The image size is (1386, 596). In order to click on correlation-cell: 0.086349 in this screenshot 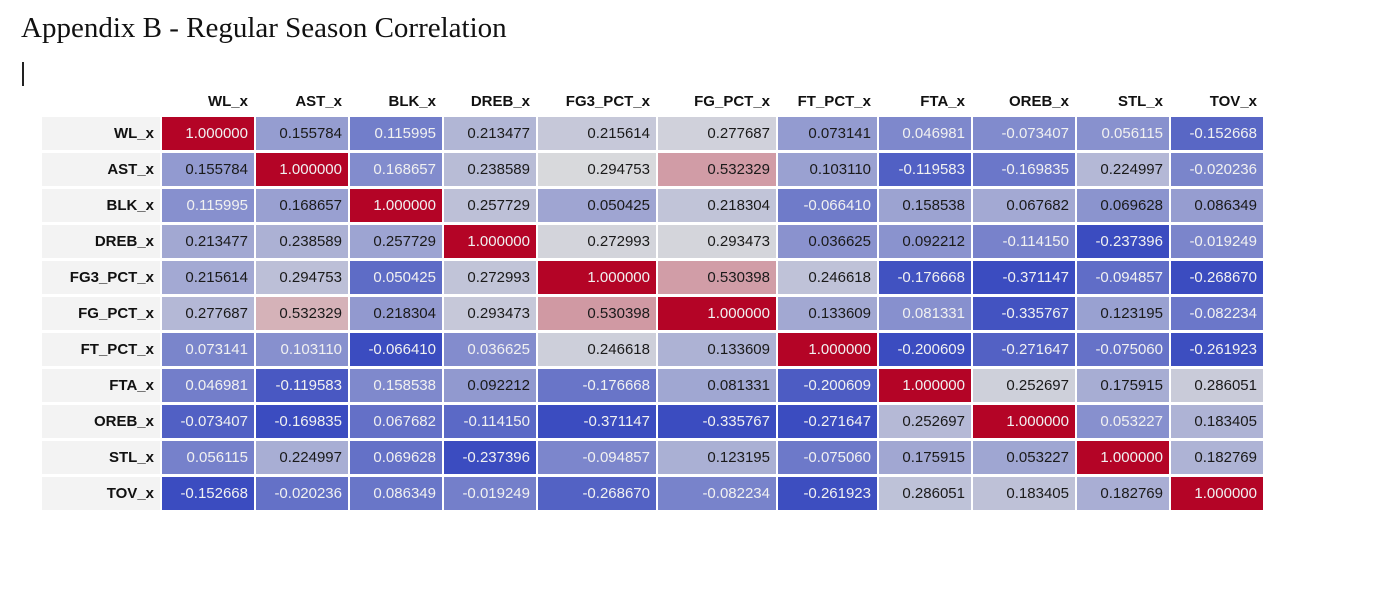, I will do `click(1217, 205)`.